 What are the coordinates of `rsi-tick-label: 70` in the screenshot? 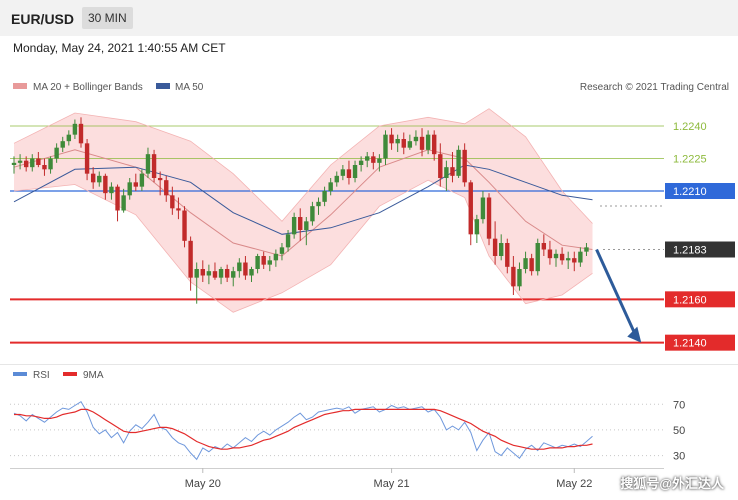 It's located at (679, 405).